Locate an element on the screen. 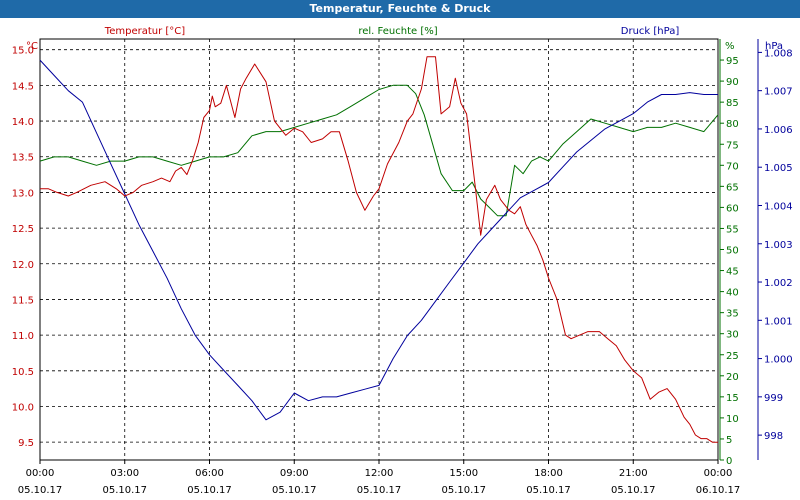 This screenshot has width=800, height=500. time-tick-label: 03:00 is located at coordinates (124, 473).